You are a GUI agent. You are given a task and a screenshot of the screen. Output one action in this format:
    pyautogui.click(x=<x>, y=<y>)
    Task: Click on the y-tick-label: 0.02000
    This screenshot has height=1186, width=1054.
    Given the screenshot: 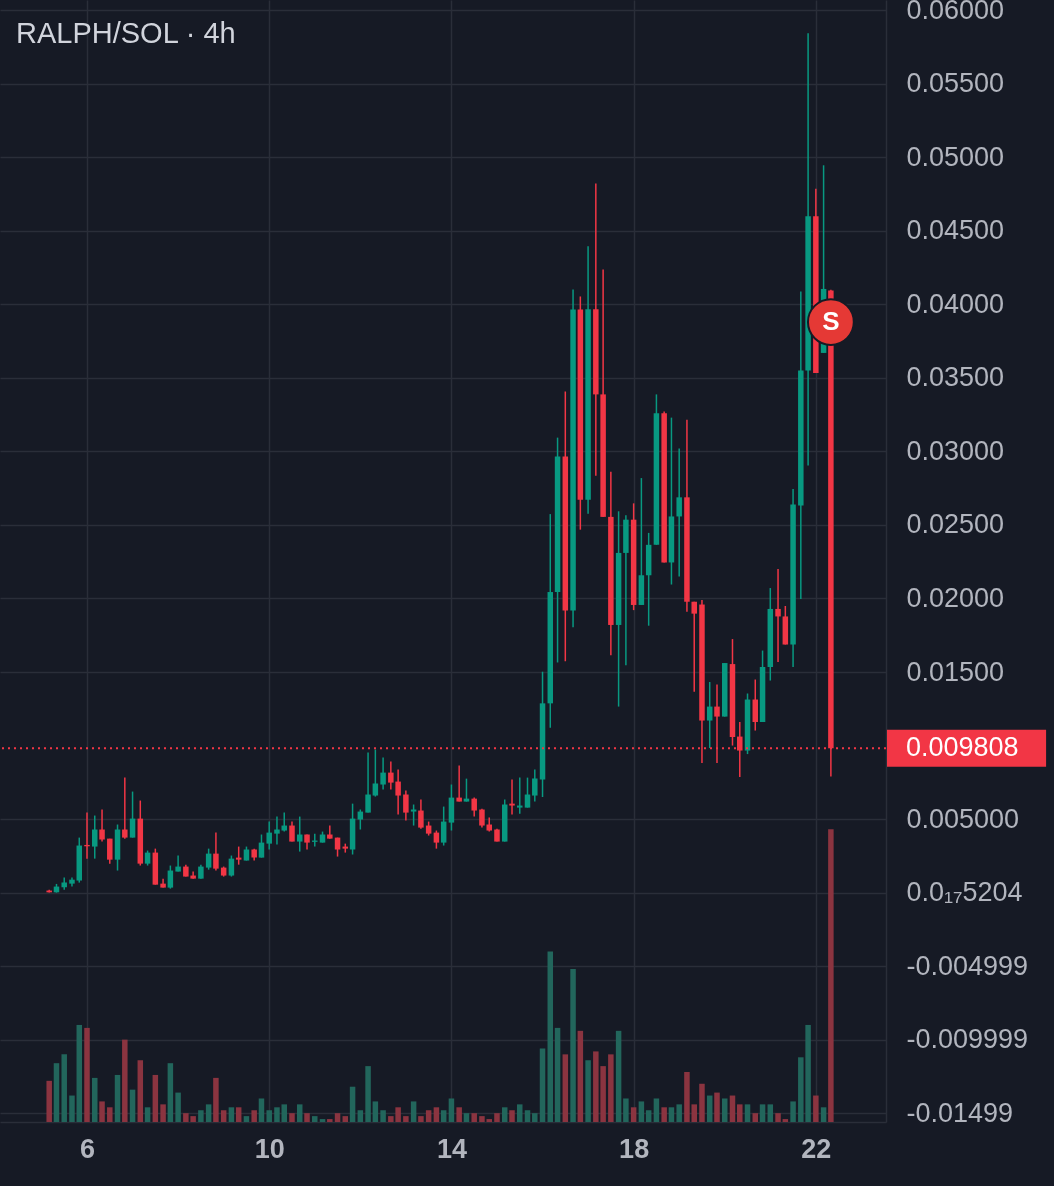 What is the action you would take?
    pyautogui.click(x=955, y=598)
    